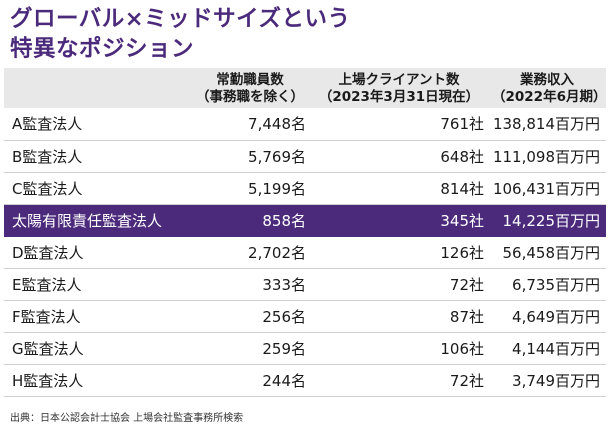 The height and width of the screenshot is (428, 610). I want to click on firm-name-cell: H監査法人, so click(48, 380).